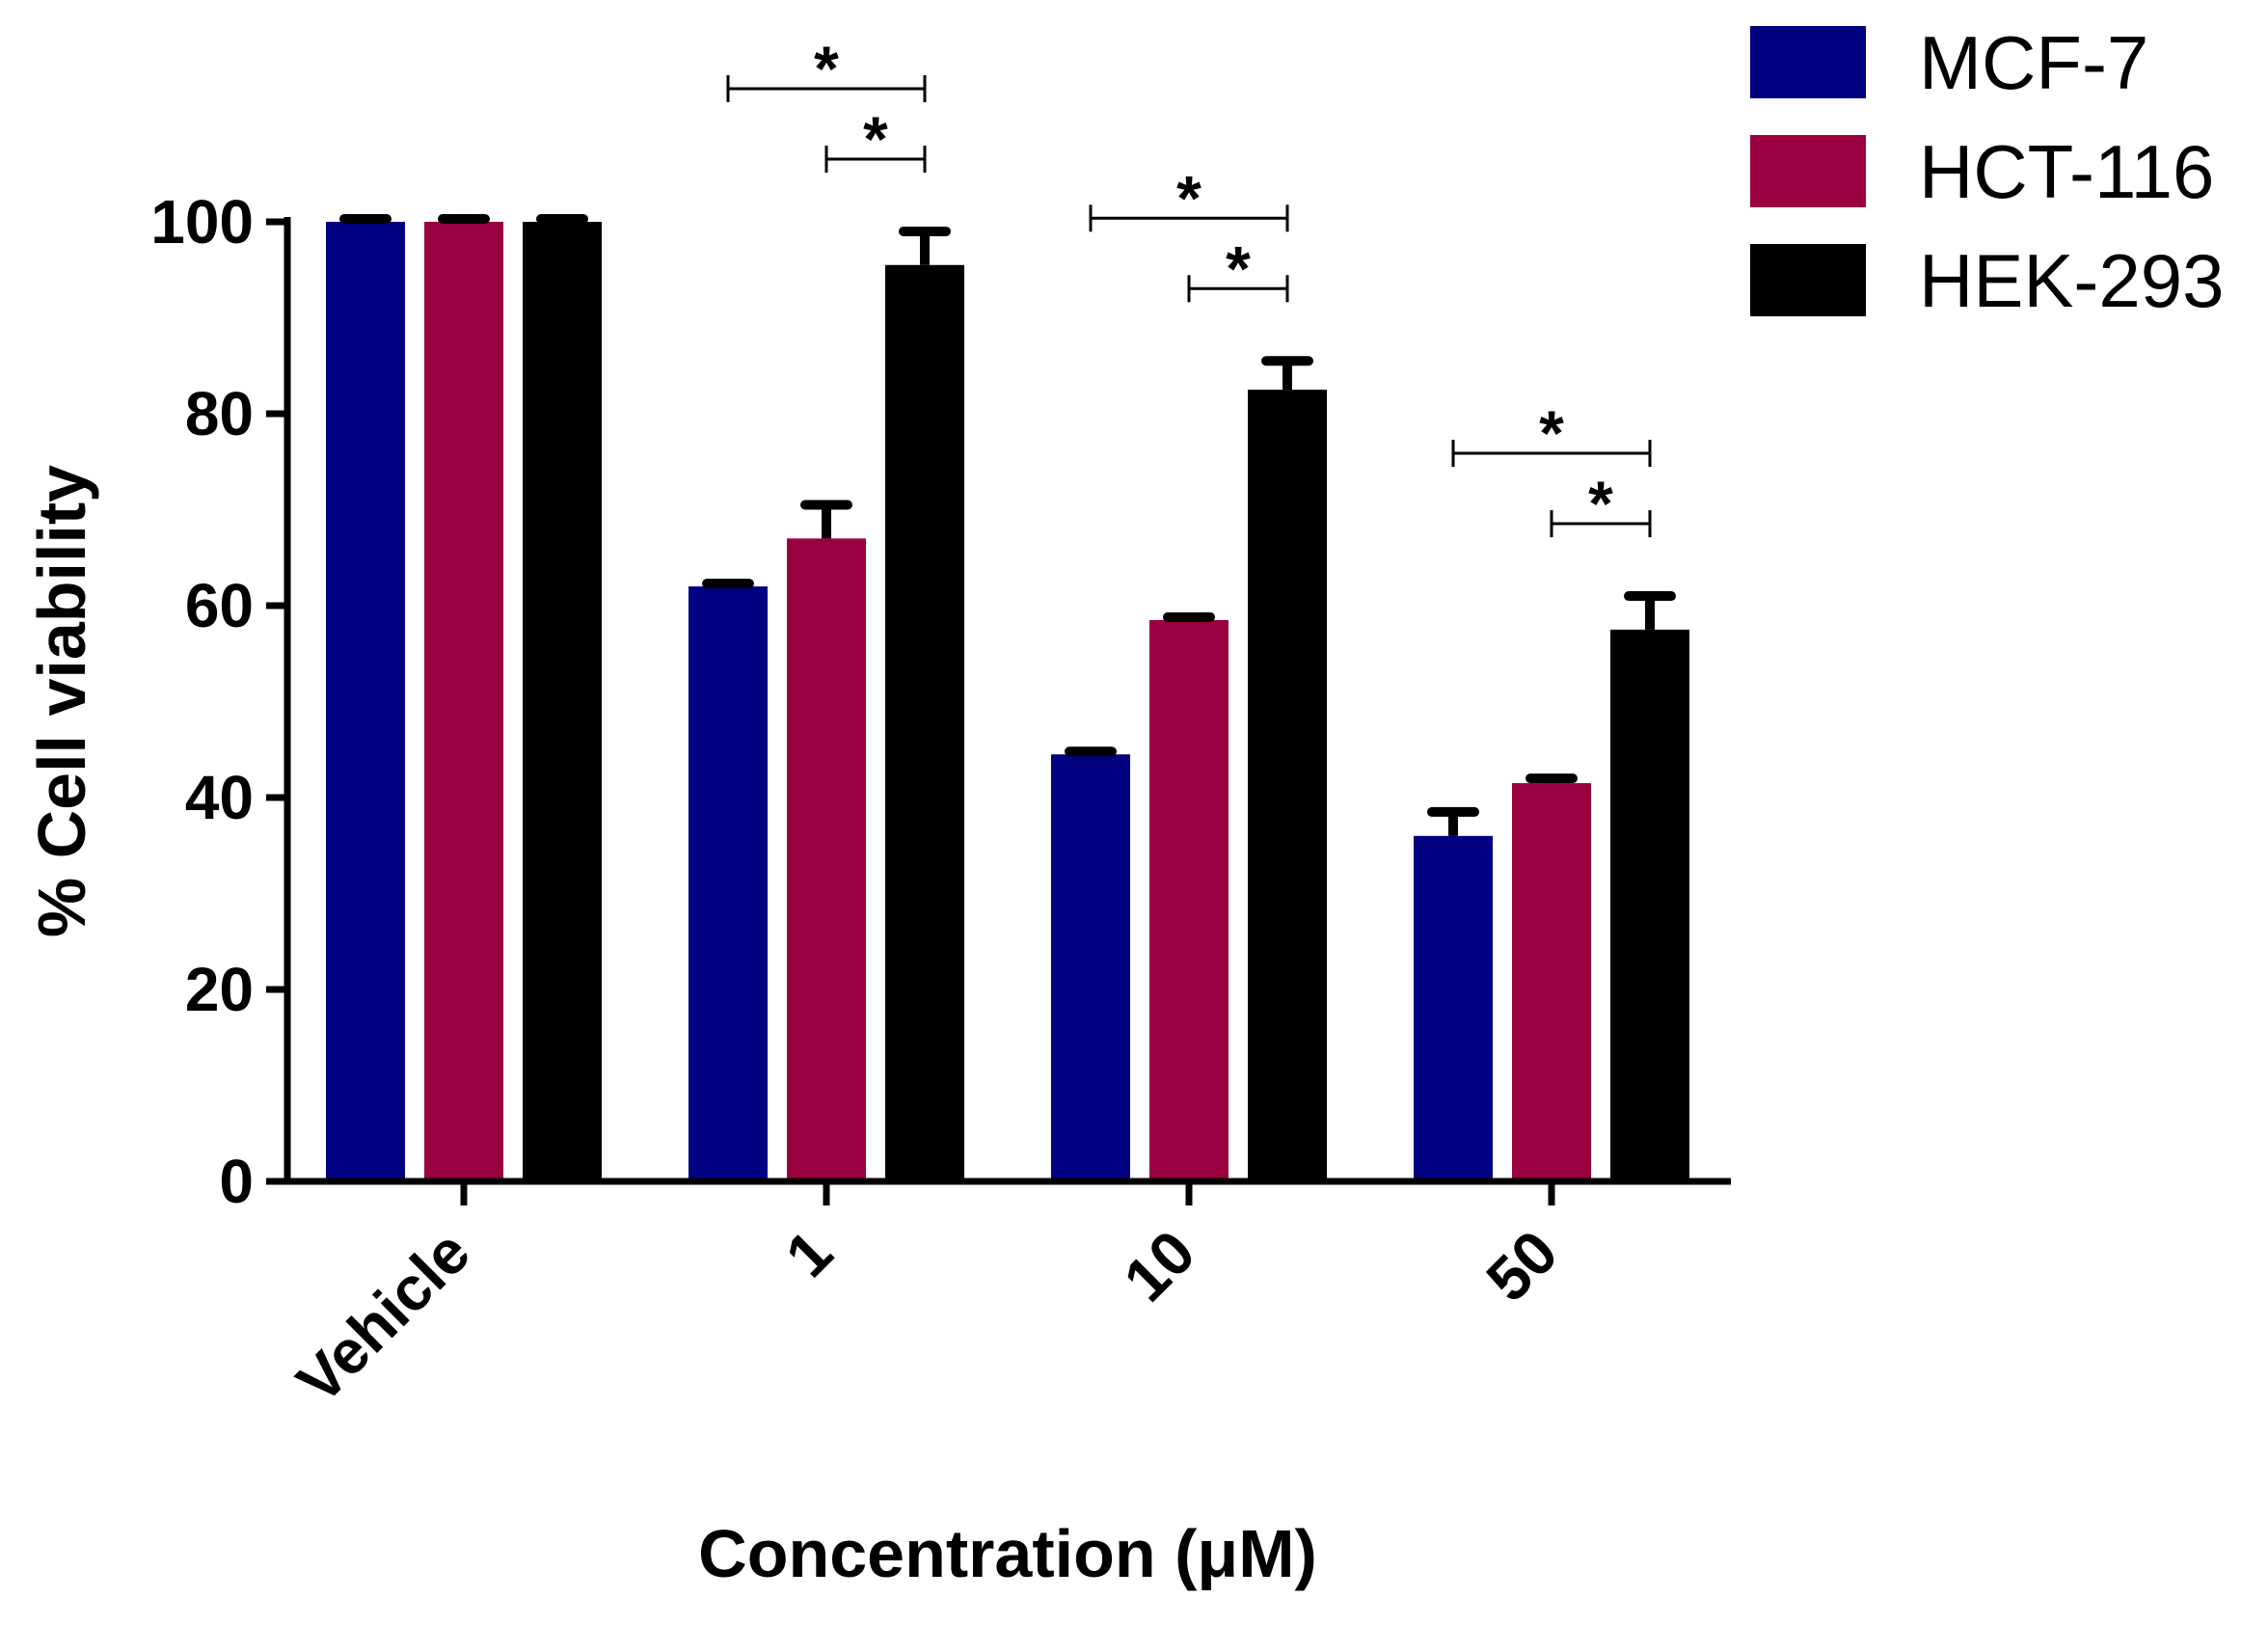 This screenshot has height=1625, width=2268. Describe the element at coordinates (219, 797) in the screenshot. I see `y-tick-label: 40` at that location.